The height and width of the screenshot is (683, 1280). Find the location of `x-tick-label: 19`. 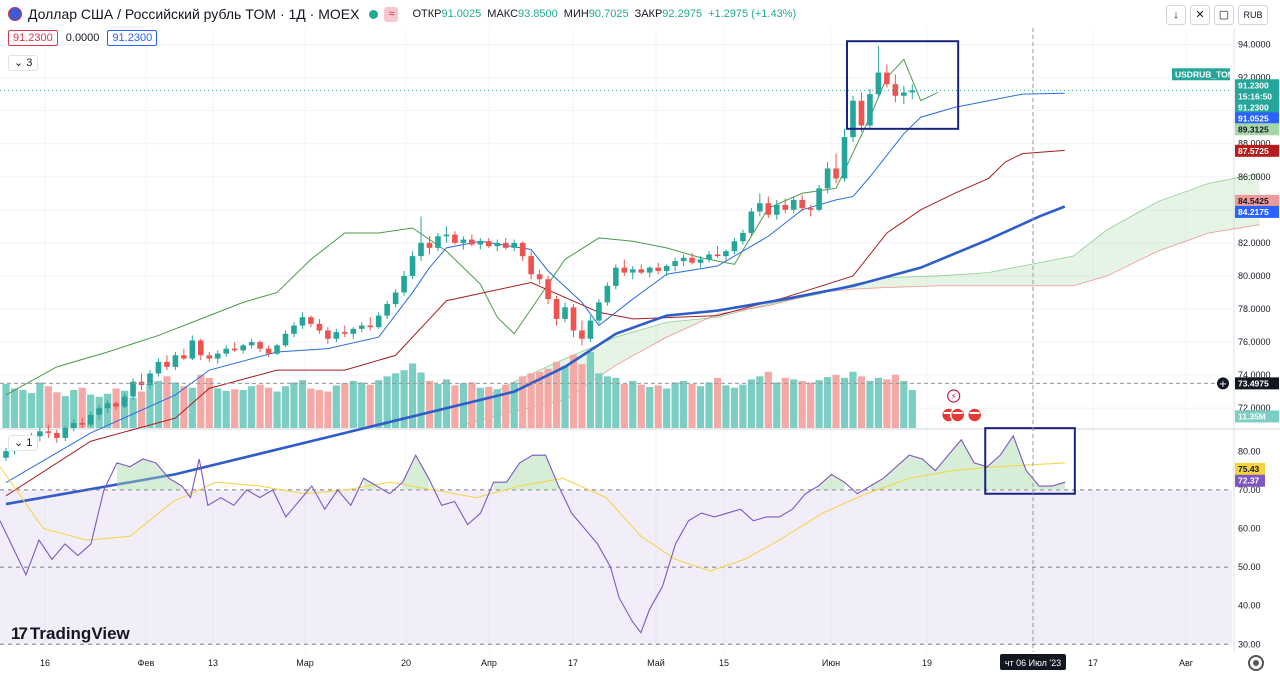

x-tick-label: 19 is located at coordinates (927, 663).